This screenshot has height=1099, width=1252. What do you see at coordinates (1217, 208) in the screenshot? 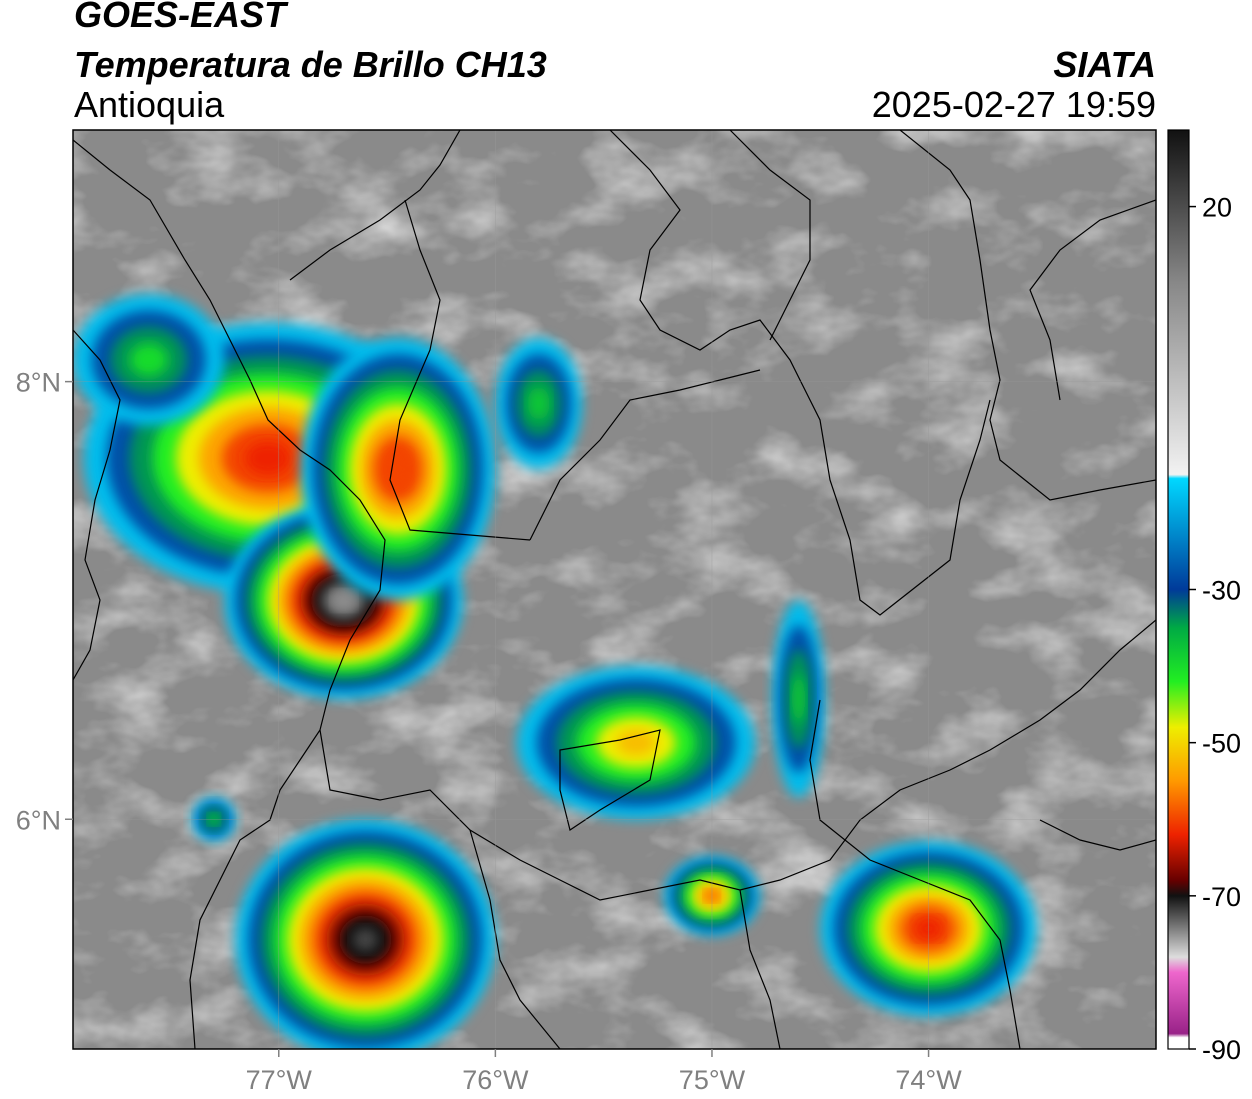
I see `colorbar-tick-label: 20` at bounding box center [1217, 208].